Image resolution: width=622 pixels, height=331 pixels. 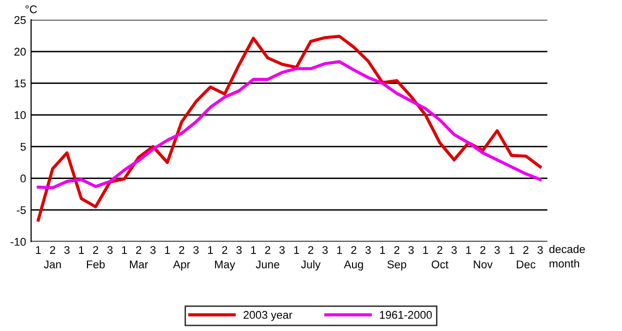 I want to click on x-tick-label: 2 Feb, so click(x=95, y=257).